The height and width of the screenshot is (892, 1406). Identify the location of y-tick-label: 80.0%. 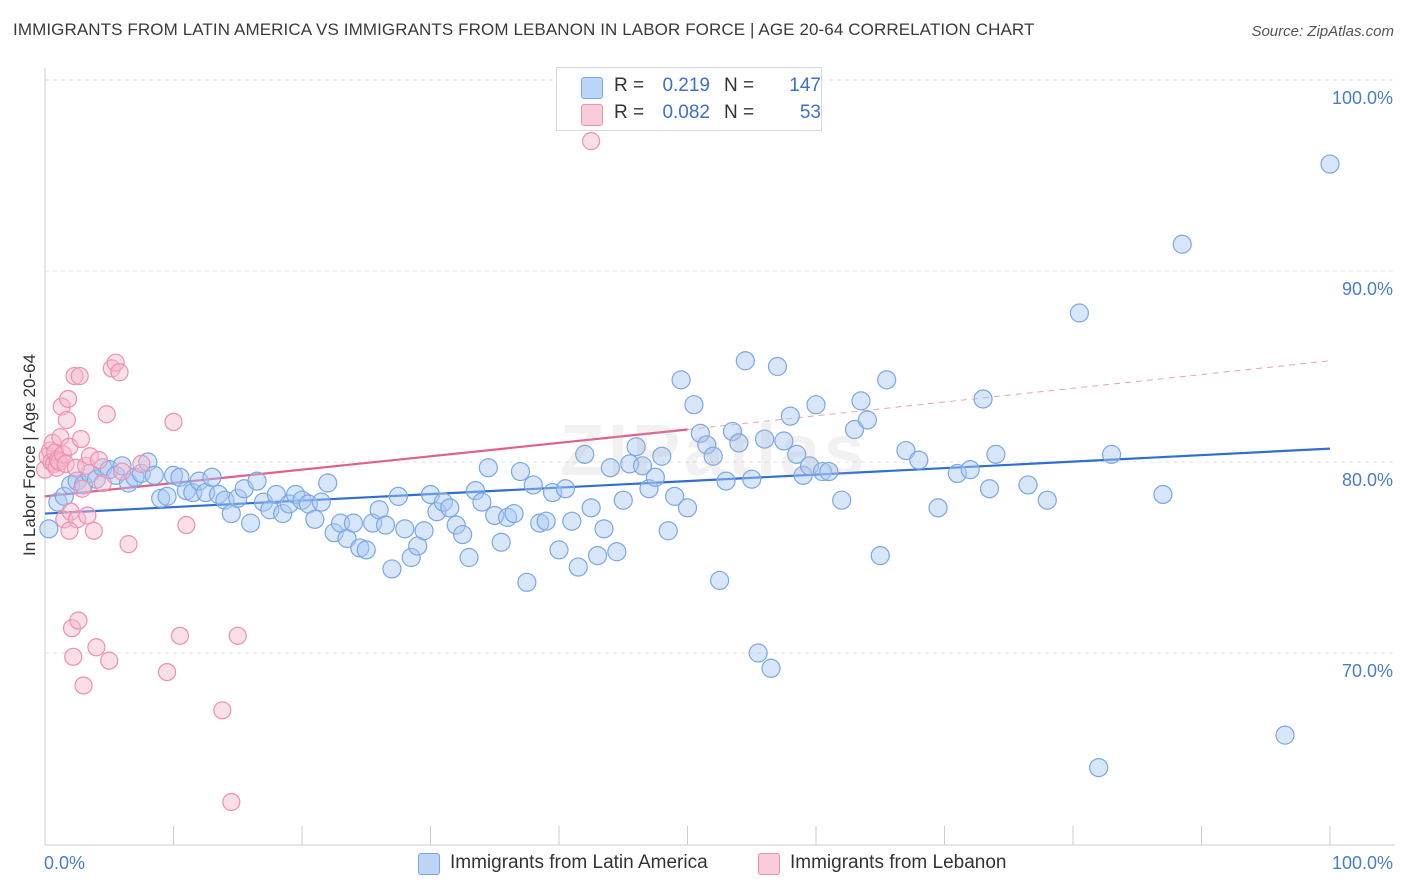
(1367, 480).